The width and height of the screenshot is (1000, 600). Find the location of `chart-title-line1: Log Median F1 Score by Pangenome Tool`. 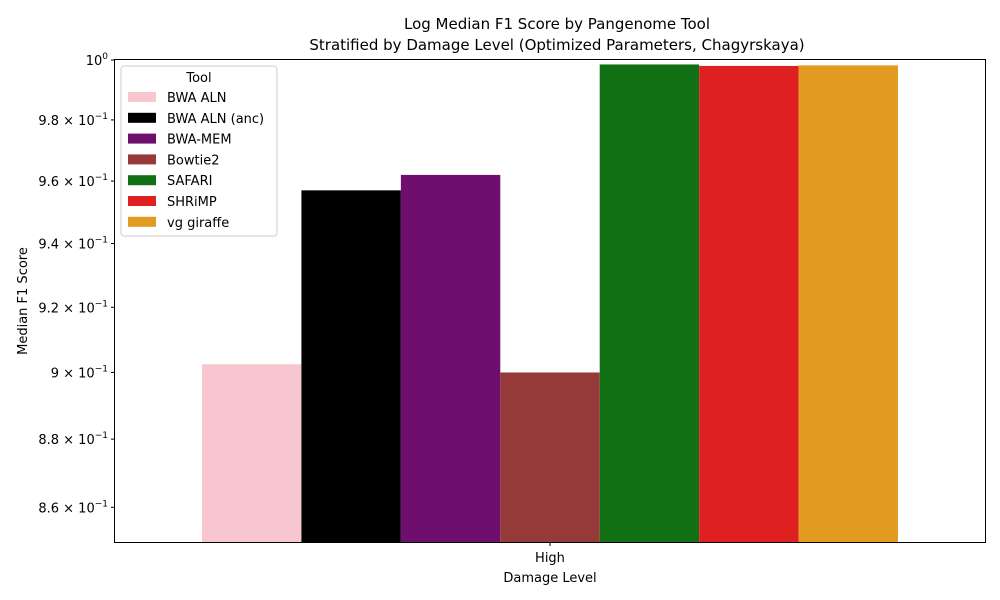

chart-title-line1: Log Median F1 Score by Pangenome Tool is located at coordinates (557, 24).